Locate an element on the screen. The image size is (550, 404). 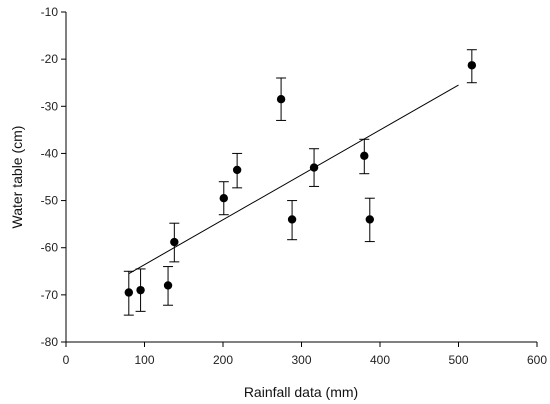
y-tick-label: -80 is located at coordinates (50, 342).